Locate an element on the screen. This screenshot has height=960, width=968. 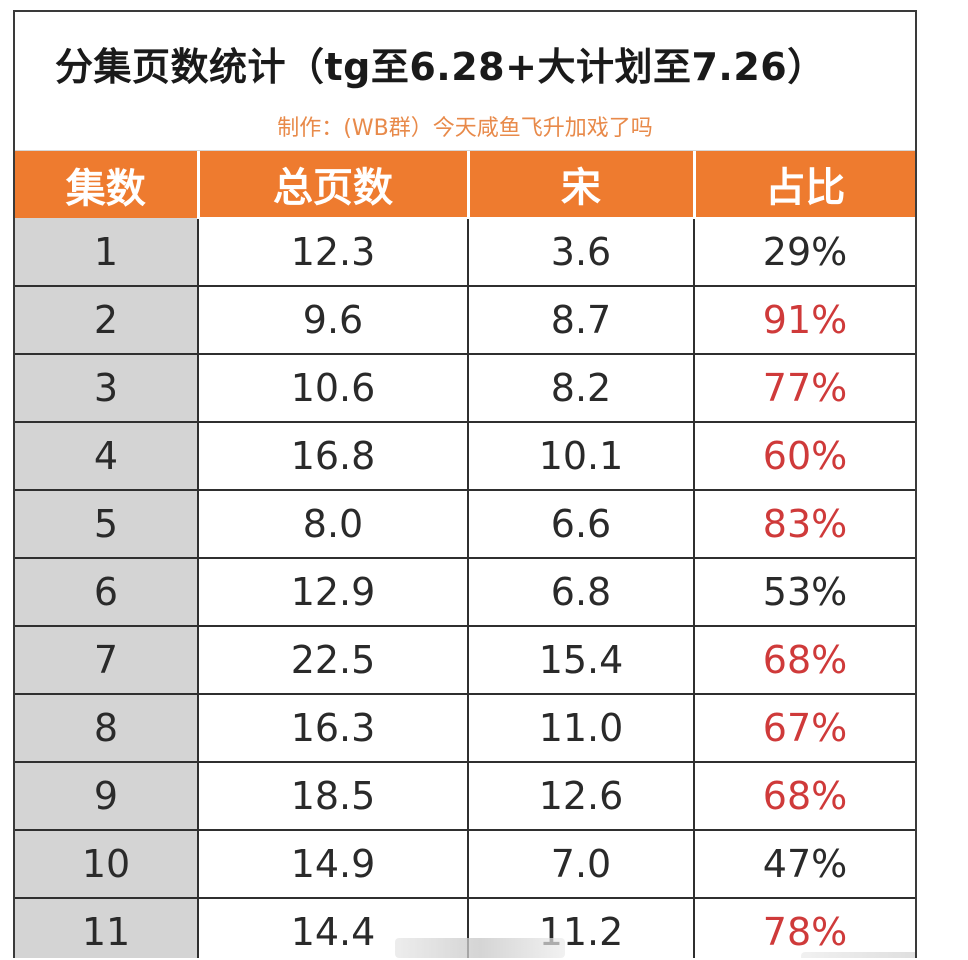
cell-episode: 7 is located at coordinates (106, 659).